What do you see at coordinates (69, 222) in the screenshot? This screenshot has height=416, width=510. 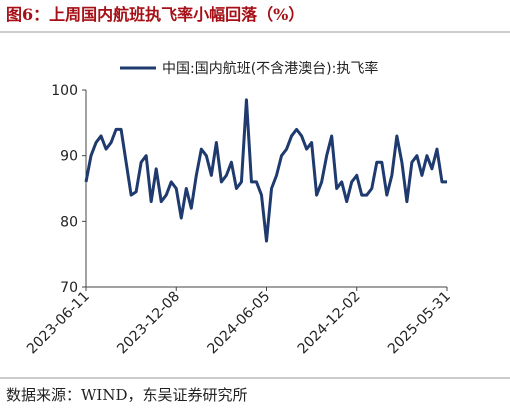 I see `y-tick-label: 80` at bounding box center [69, 222].